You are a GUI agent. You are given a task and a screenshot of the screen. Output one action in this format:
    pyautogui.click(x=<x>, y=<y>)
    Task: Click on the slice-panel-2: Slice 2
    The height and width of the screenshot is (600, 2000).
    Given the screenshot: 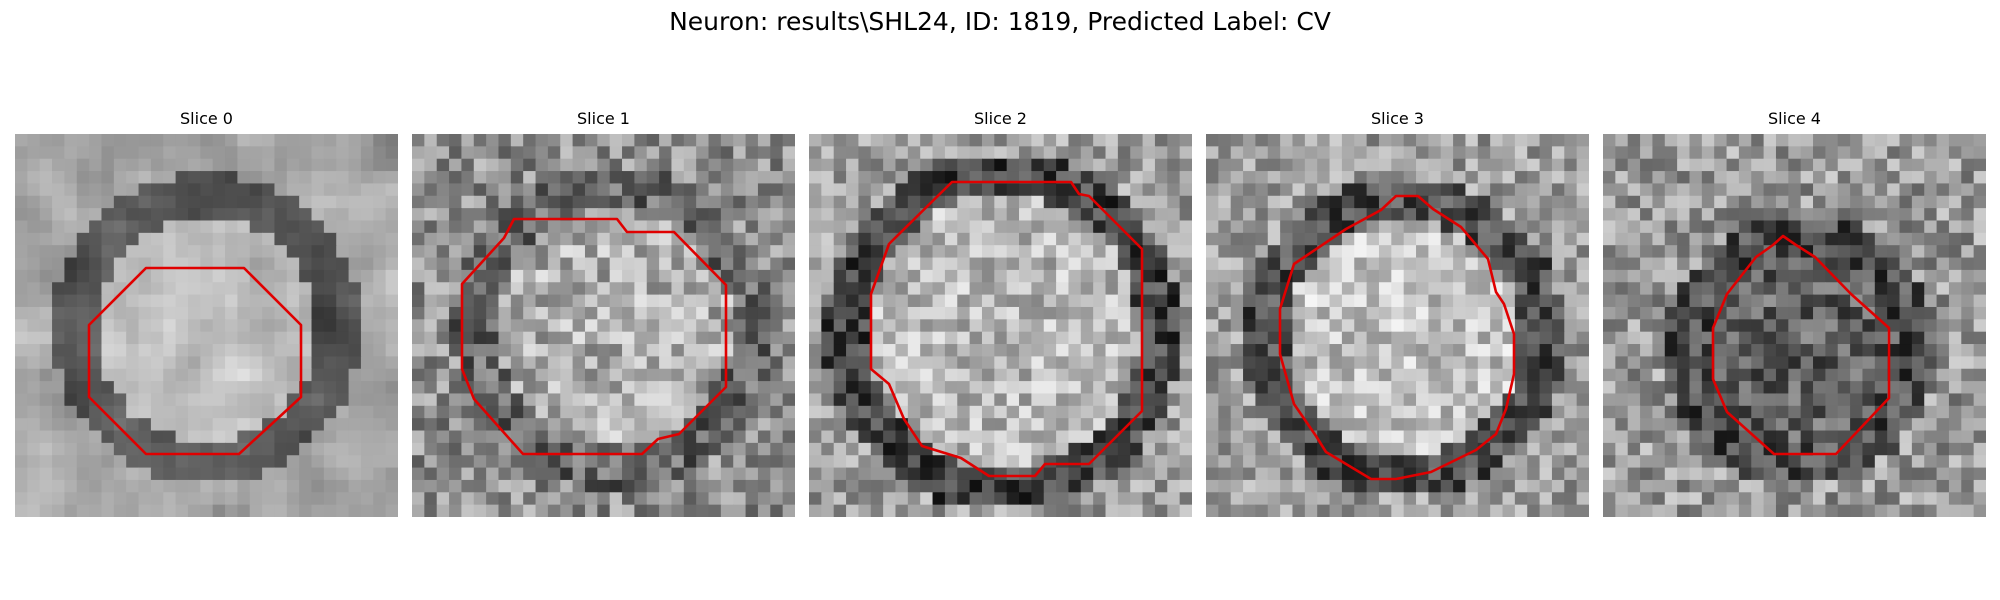 What is the action you would take?
    pyautogui.click(x=1000, y=312)
    